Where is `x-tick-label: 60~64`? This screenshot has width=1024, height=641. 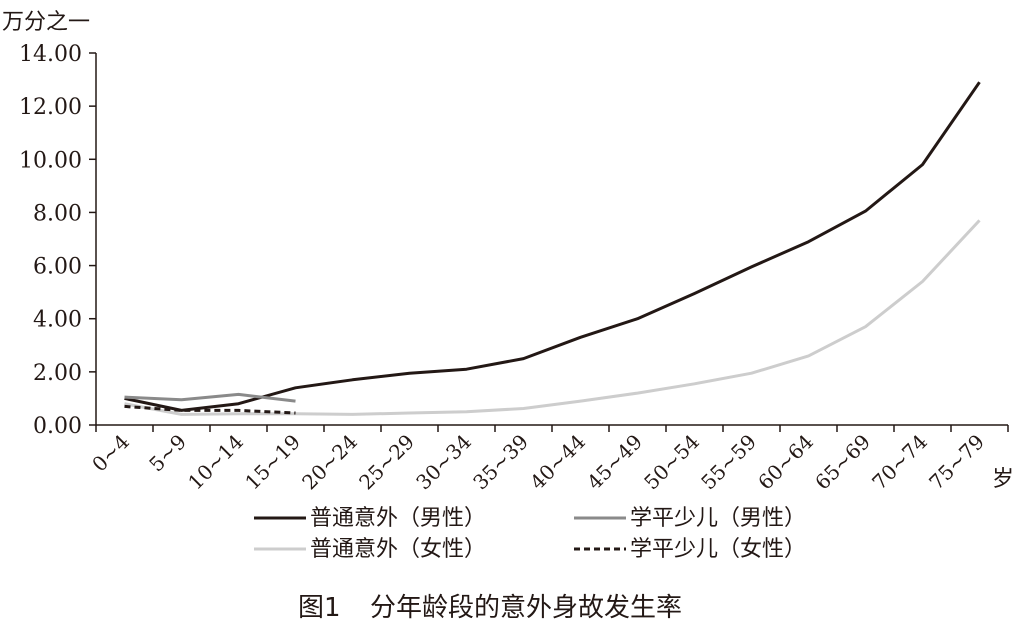 x-tick-label: 60~64 is located at coordinates (785, 462).